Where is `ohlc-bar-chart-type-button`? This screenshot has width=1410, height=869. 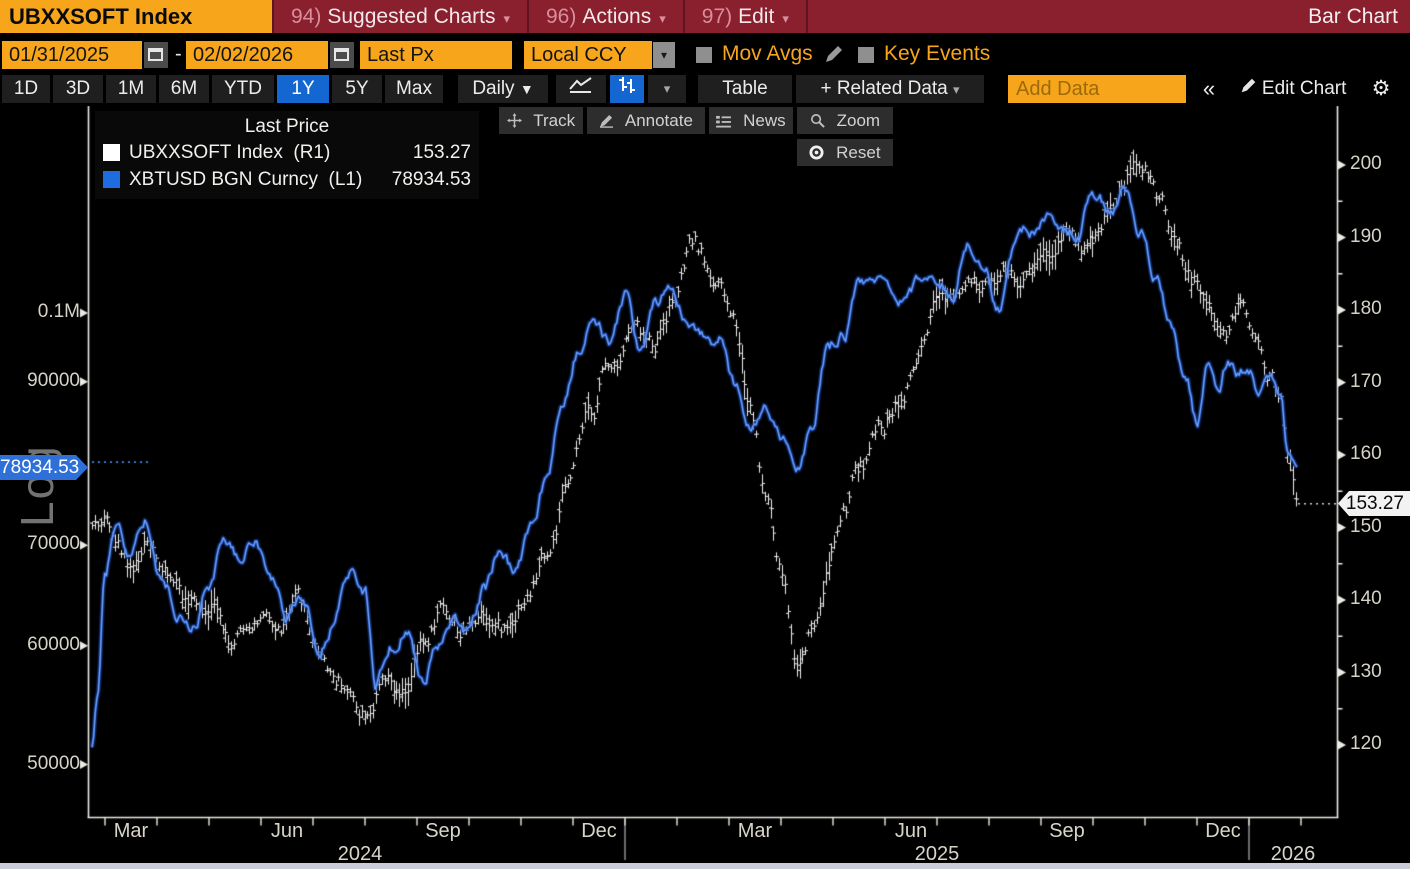 ohlc-bar-chart-type-button is located at coordinates (627, 89).